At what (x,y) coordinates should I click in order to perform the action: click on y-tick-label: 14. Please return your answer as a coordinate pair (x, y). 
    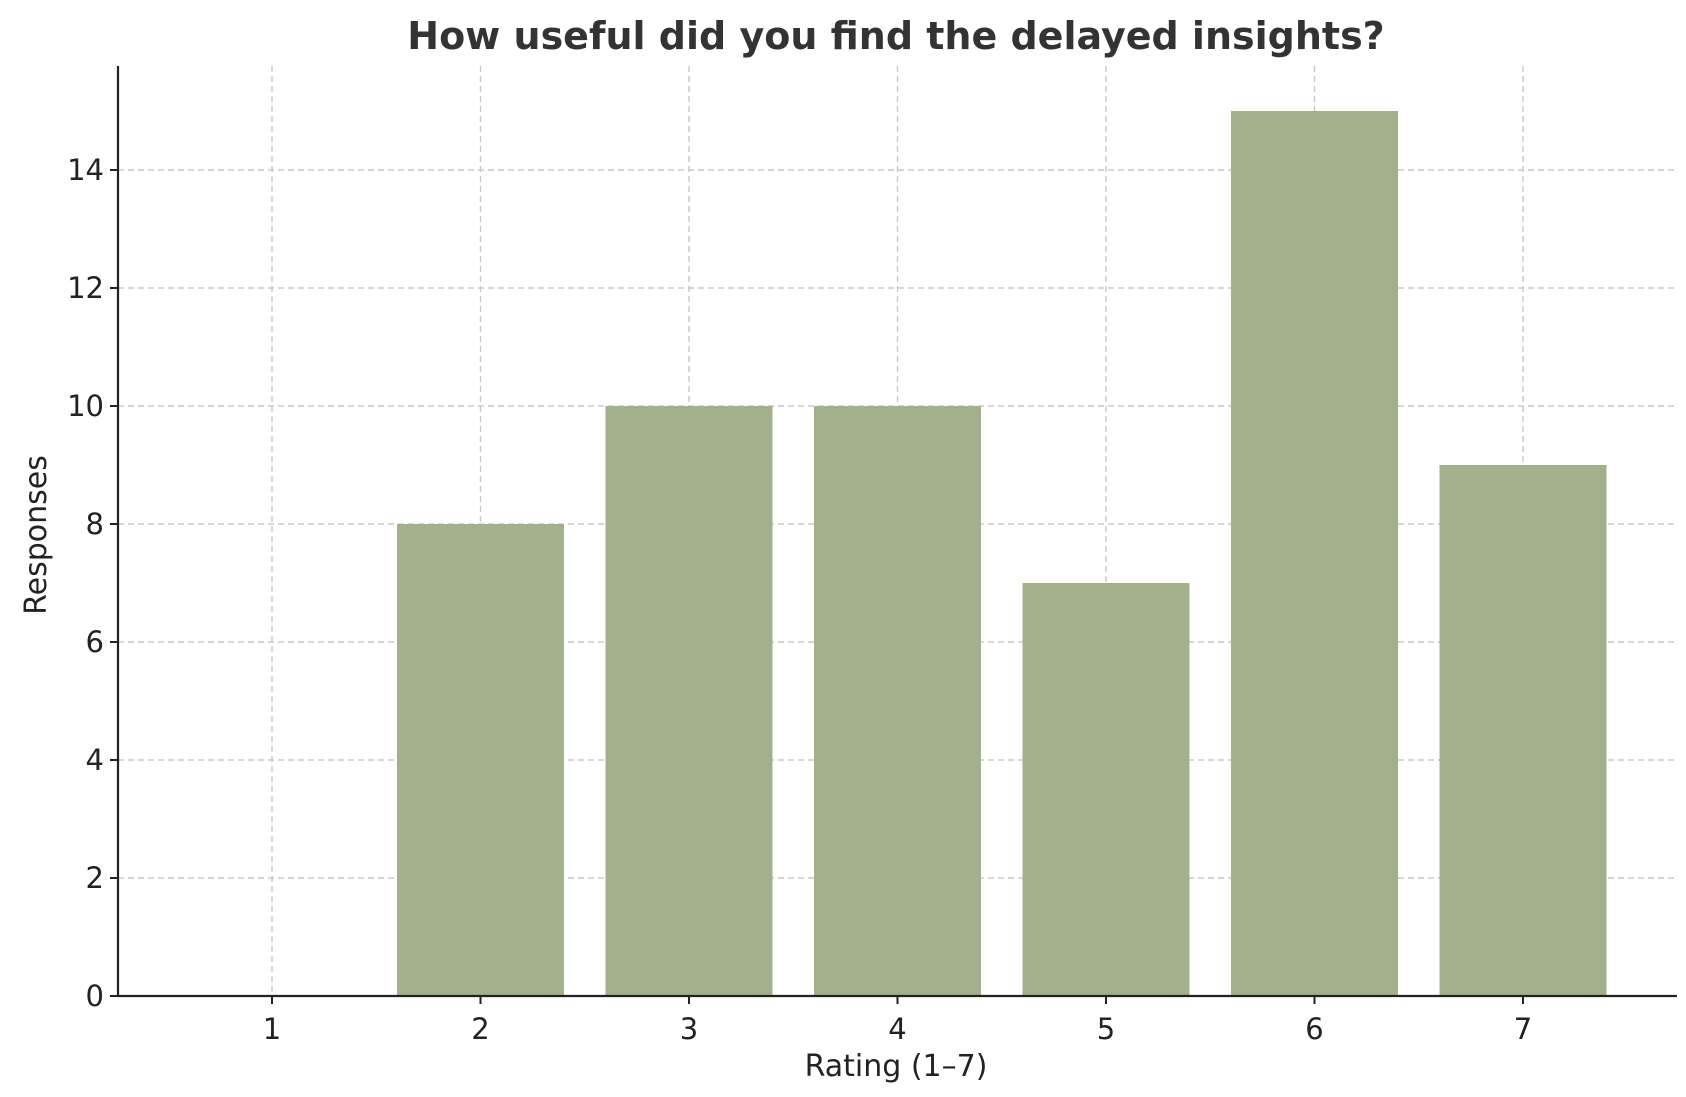
    Looking at the image, I should click on (85, 170).